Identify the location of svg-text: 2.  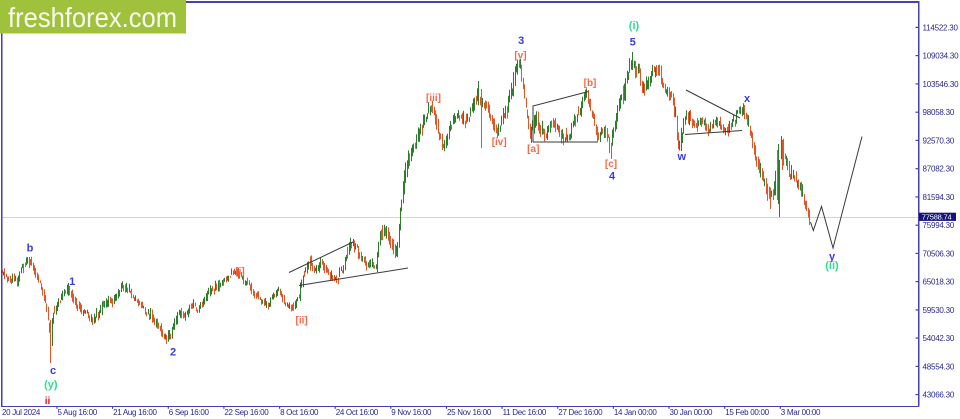
(173, 353).